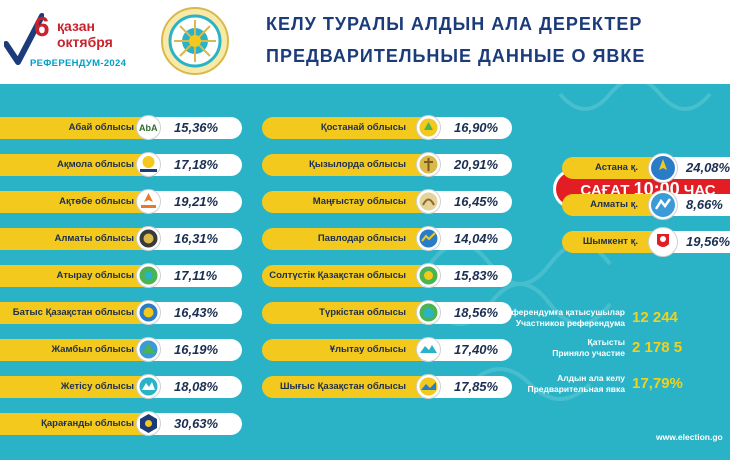  I want to click on region-row: Павлодар облысы 14,04%, so click(387, 238).